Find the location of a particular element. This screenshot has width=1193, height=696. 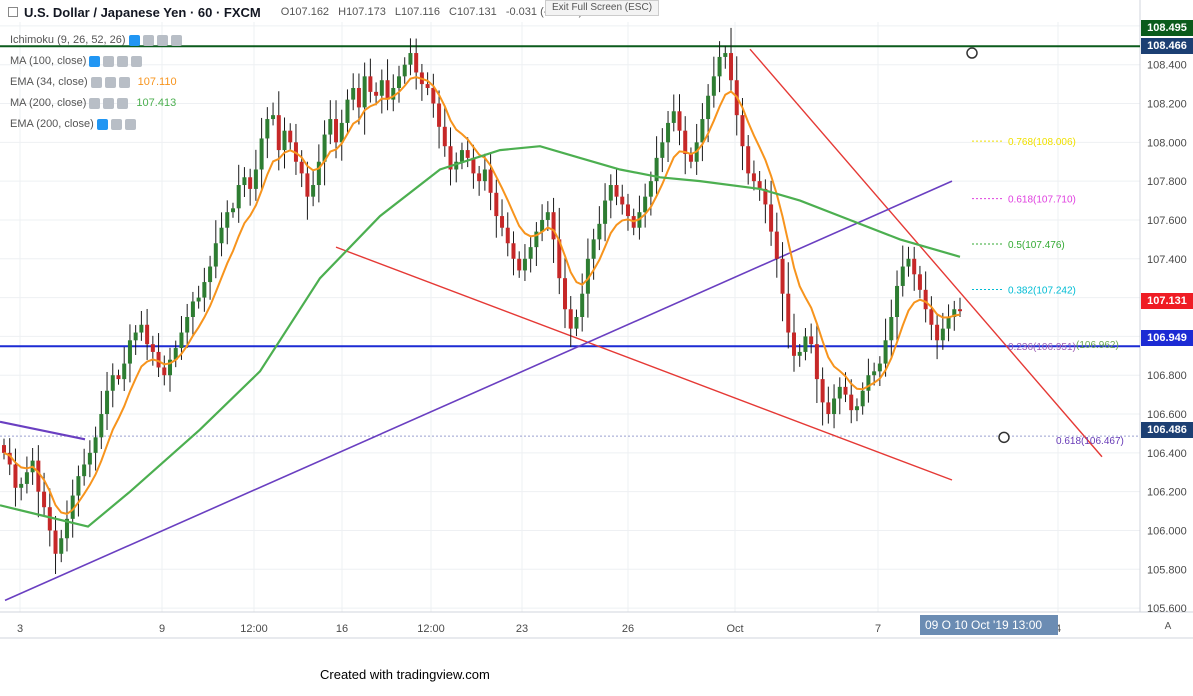

symbol-title: U.S. Dollar / Japanese Yen · 60 · FXCM is located at coordinates (142, 12).